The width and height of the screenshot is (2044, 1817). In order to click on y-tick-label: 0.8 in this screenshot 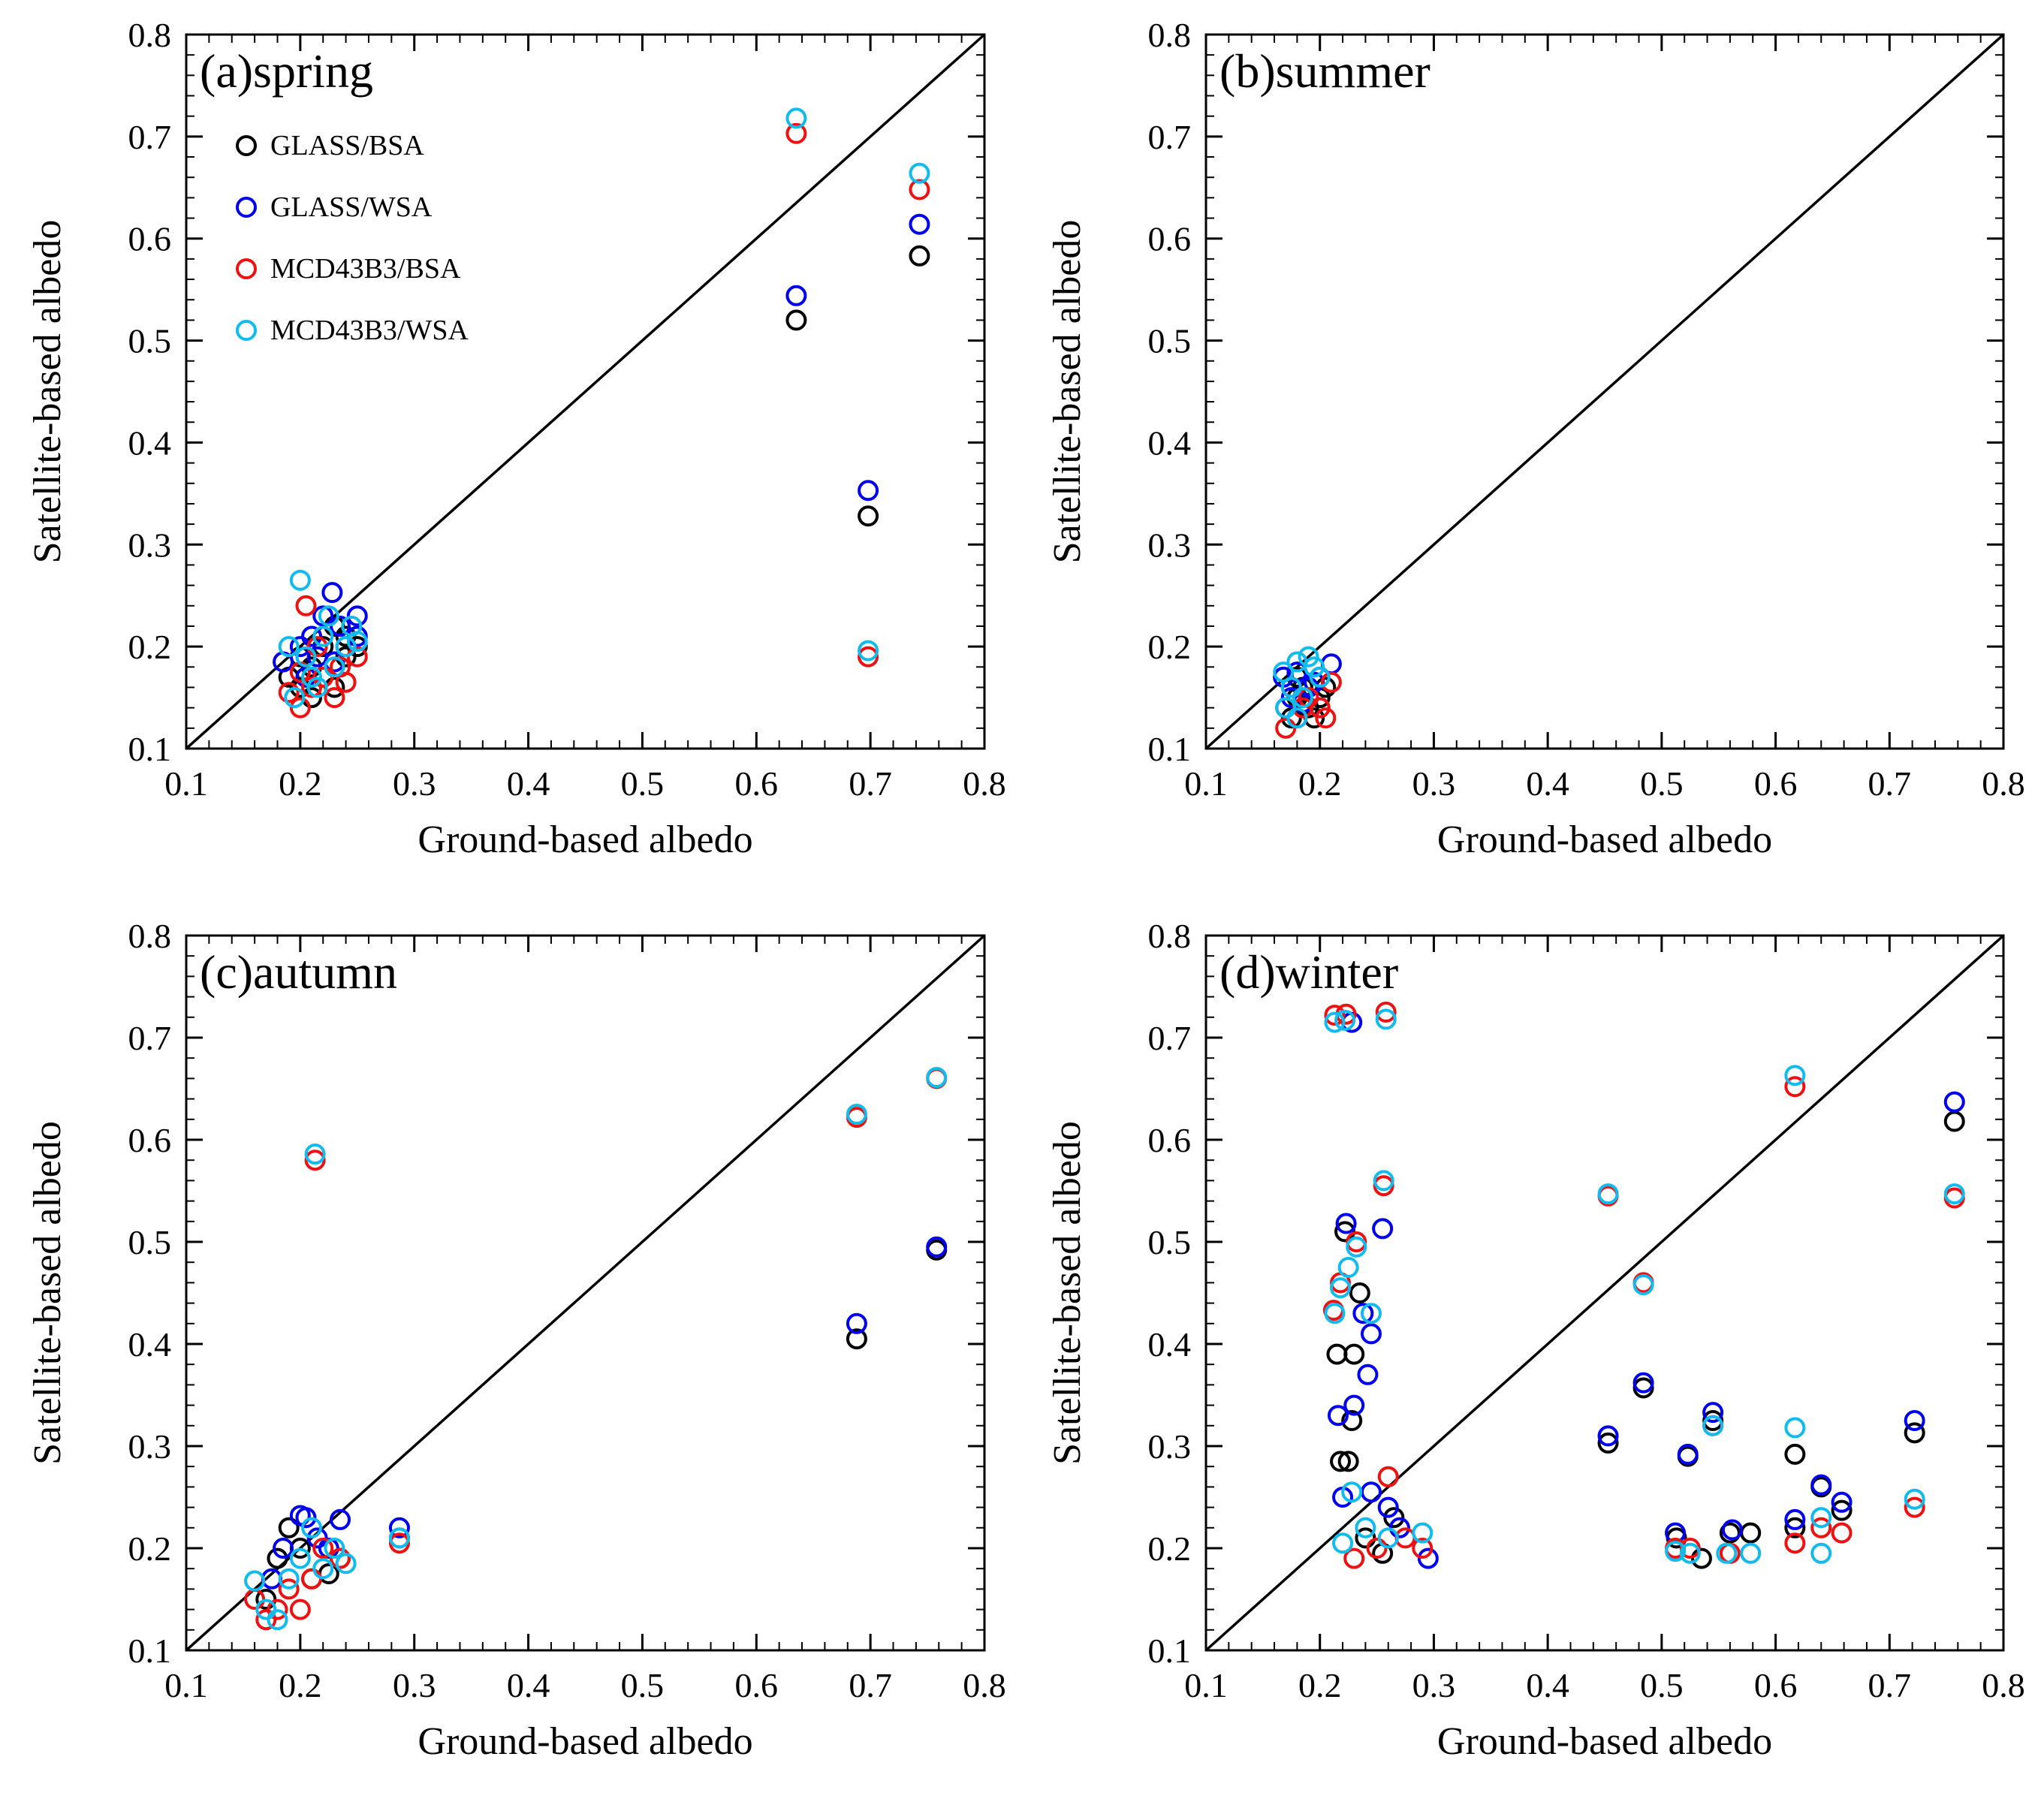, I will do `click(150, 936)`.